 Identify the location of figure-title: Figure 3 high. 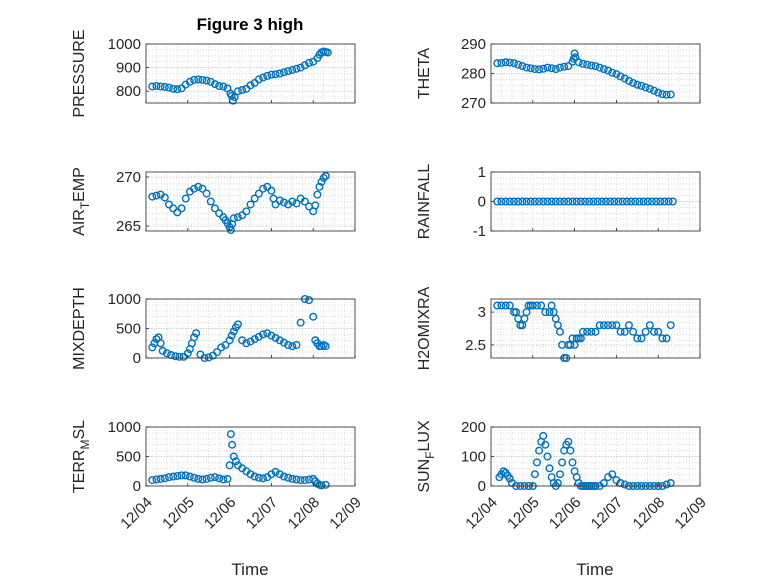
(250, 24).